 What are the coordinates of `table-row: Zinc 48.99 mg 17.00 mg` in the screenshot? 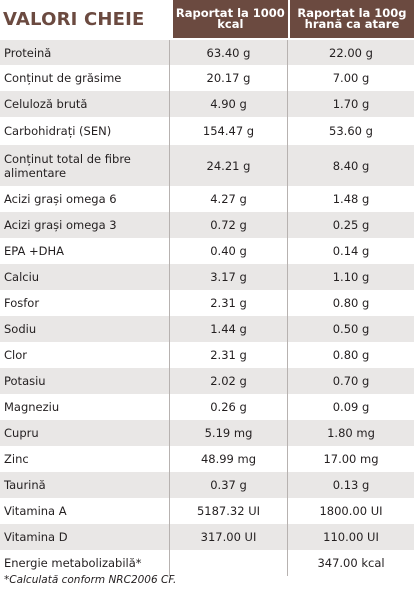 It's located at (207, 459).